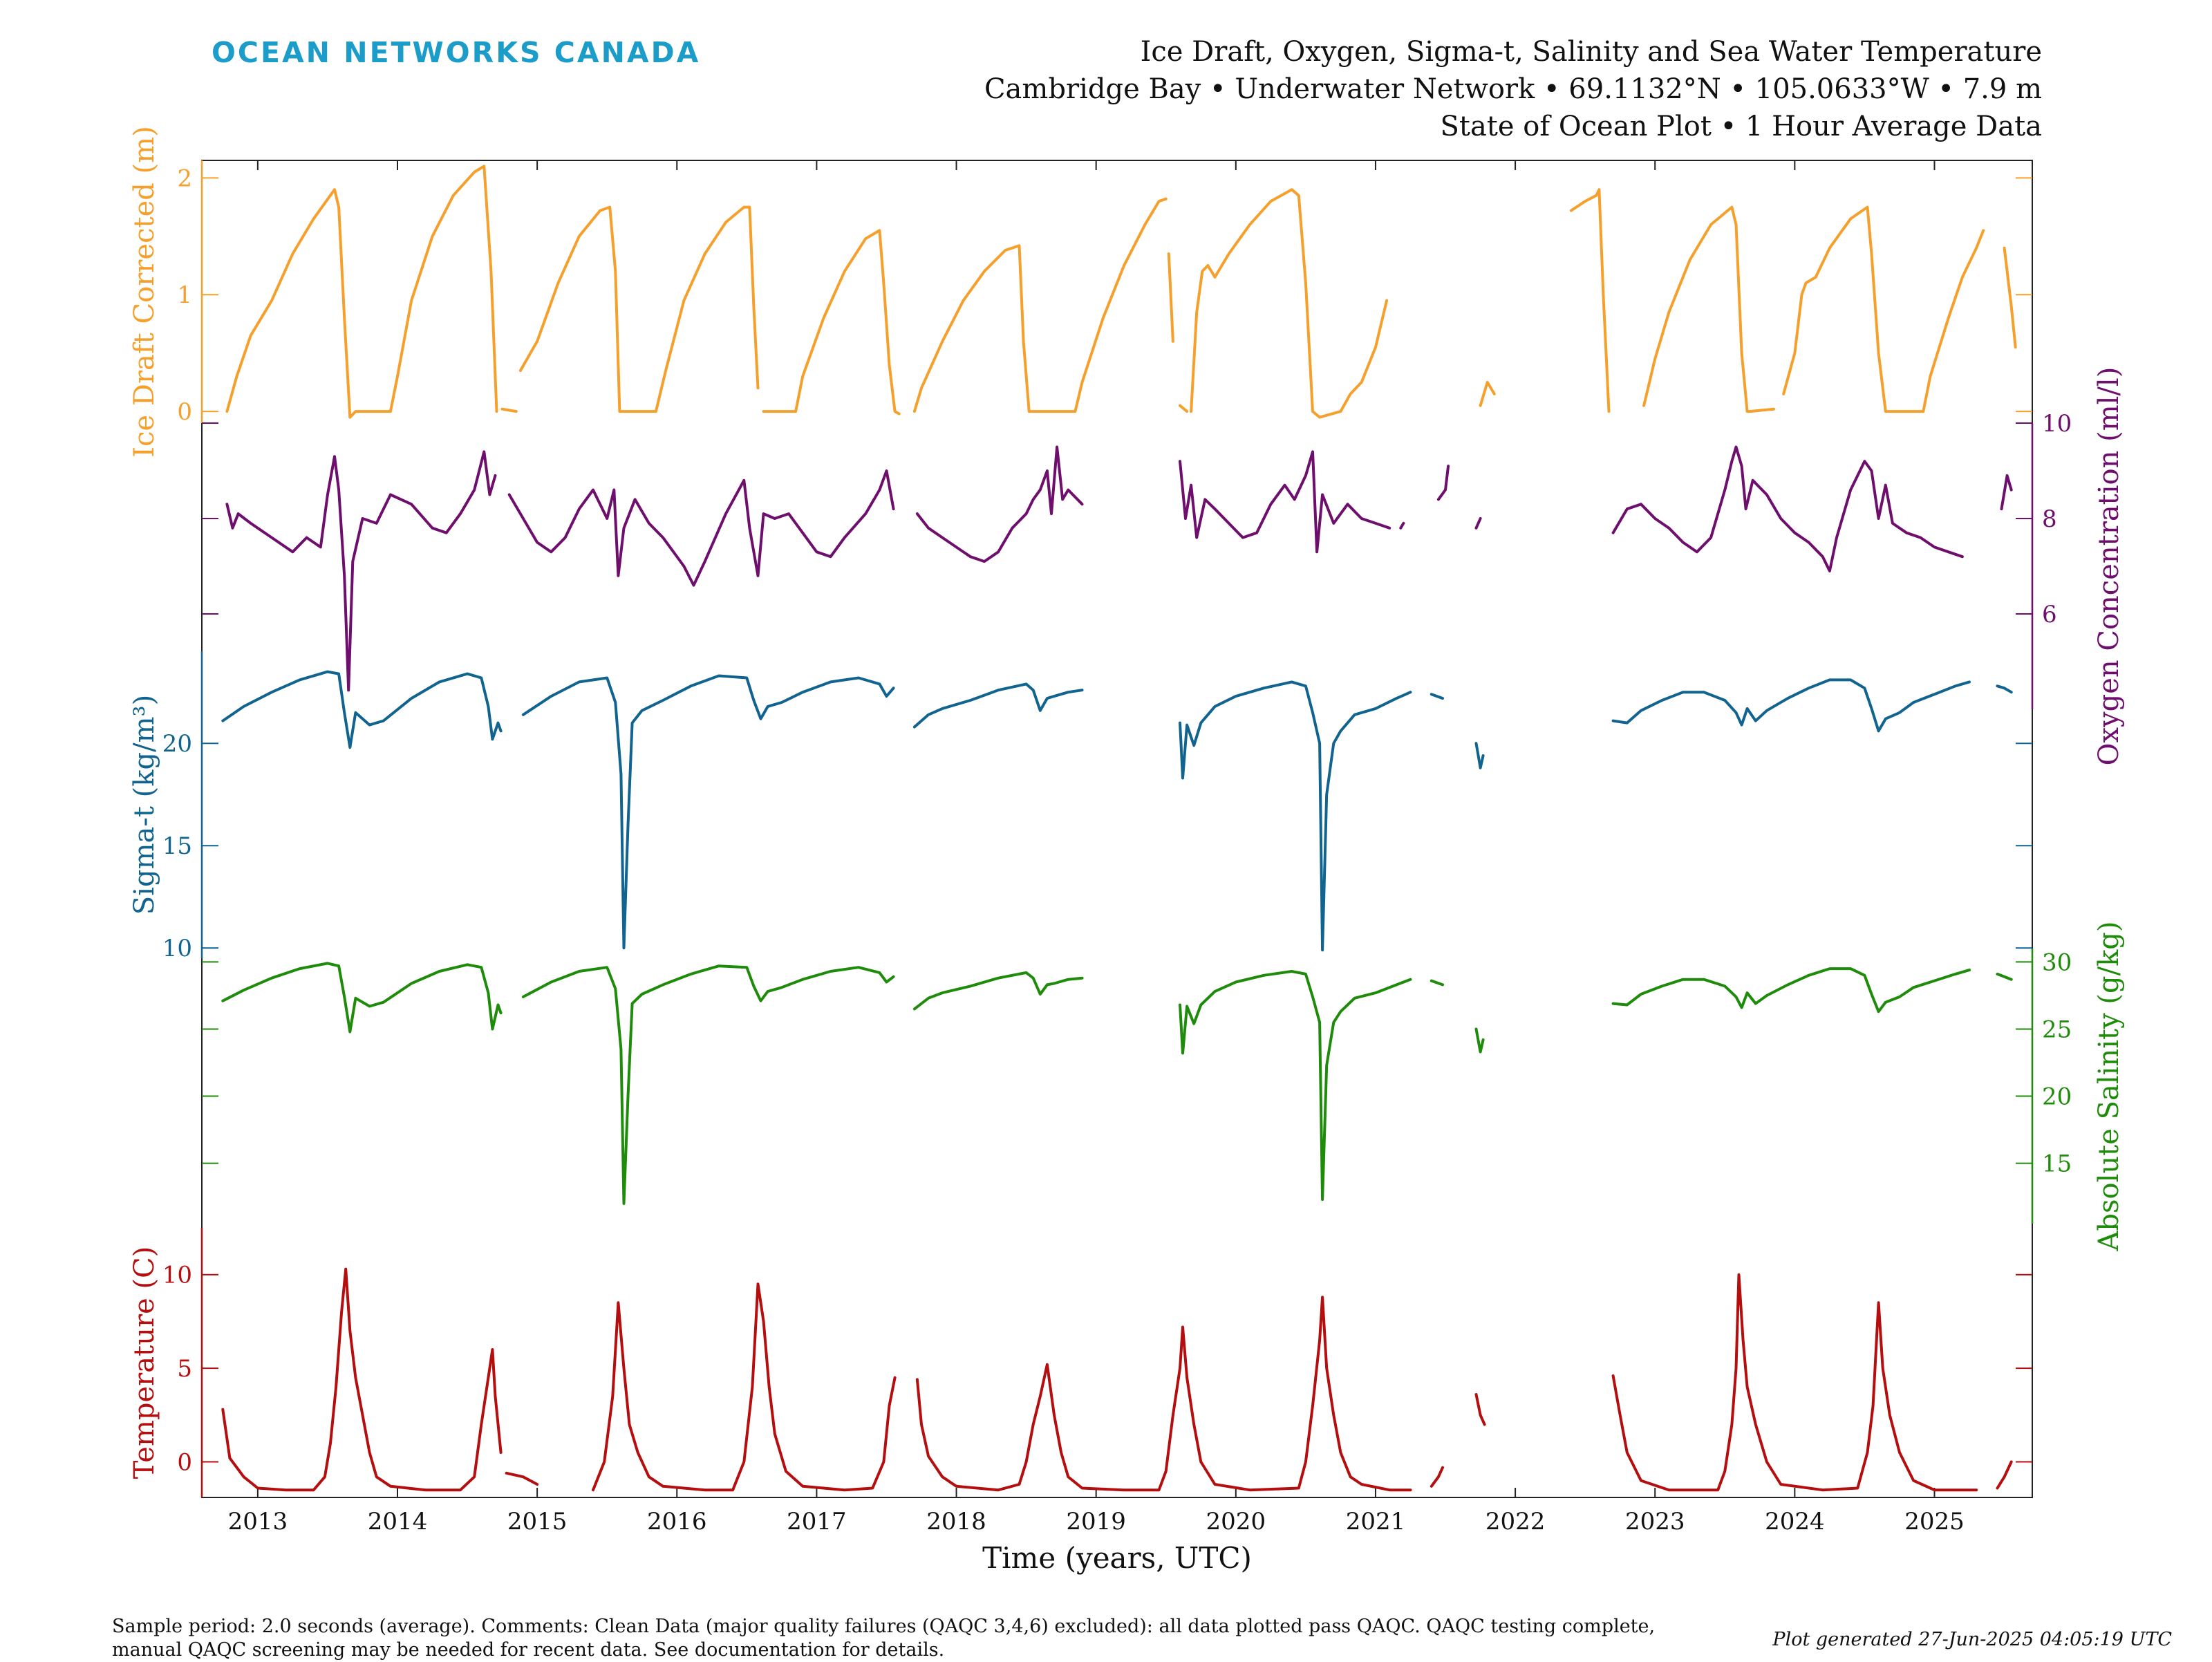 Image resolution: width=2212 pixels, height=1662 pixels. What do you see at coordinates (1236, 1521) in the screenshot?
I see `x-tick-label-2020: 2020` at bounding box center [1236, 1521].